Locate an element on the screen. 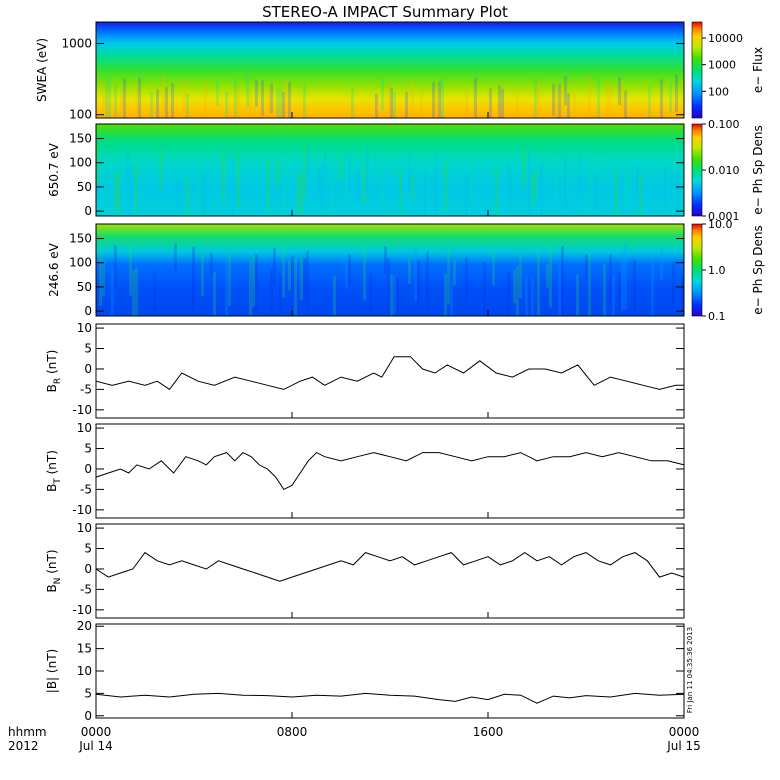  x-tick-label: 1600 is located at coordinates (488, 732).